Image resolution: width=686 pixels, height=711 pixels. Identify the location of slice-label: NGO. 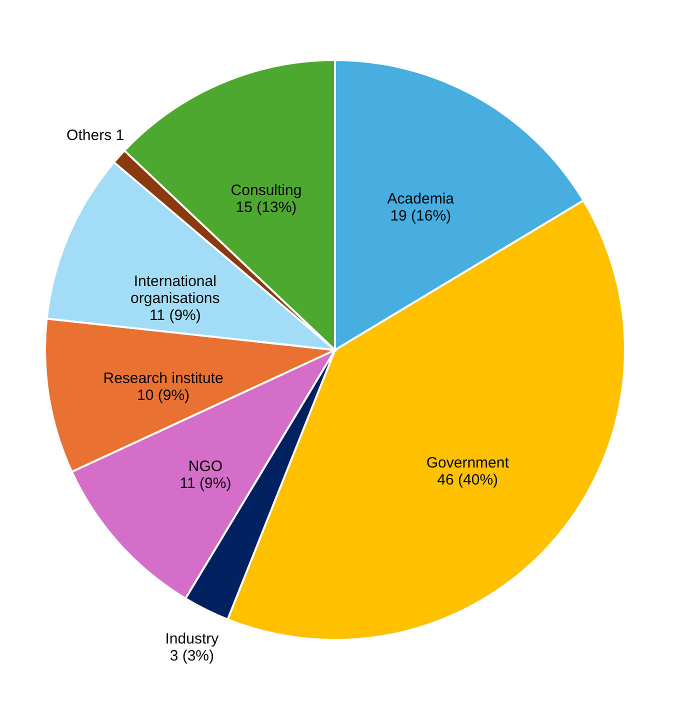
(205, 467).